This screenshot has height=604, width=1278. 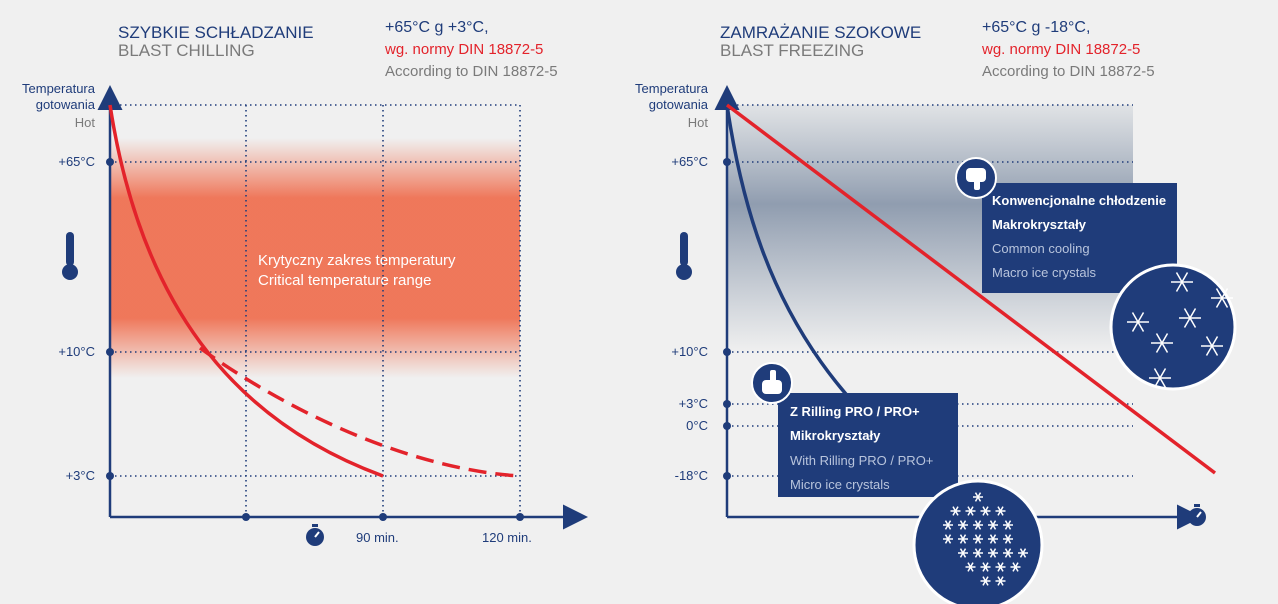 What do you see at coordinates (792, 50) in the screenshot?
I see `subtitle: BLAST FREEZING` at bounding box center [792, 50].